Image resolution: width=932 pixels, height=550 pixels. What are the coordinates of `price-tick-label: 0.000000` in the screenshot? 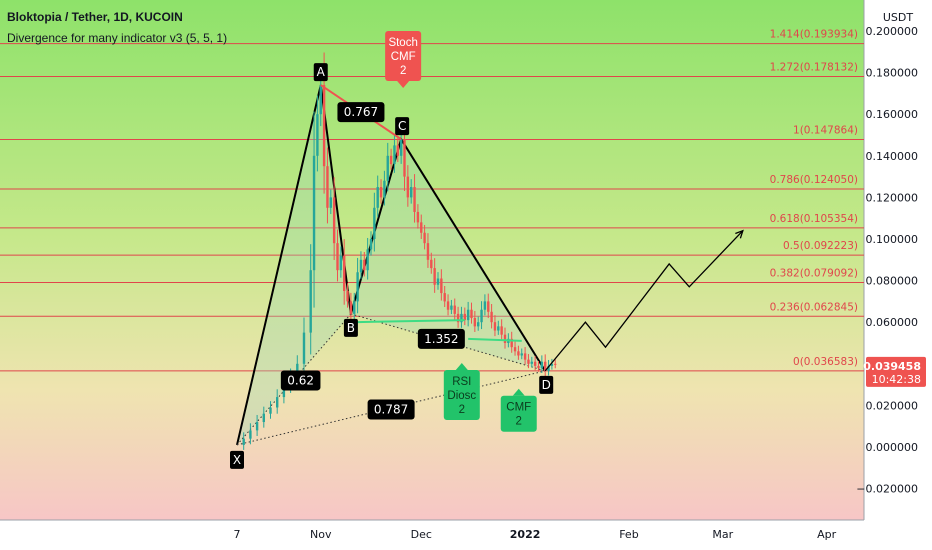 It's located at (892, 447).